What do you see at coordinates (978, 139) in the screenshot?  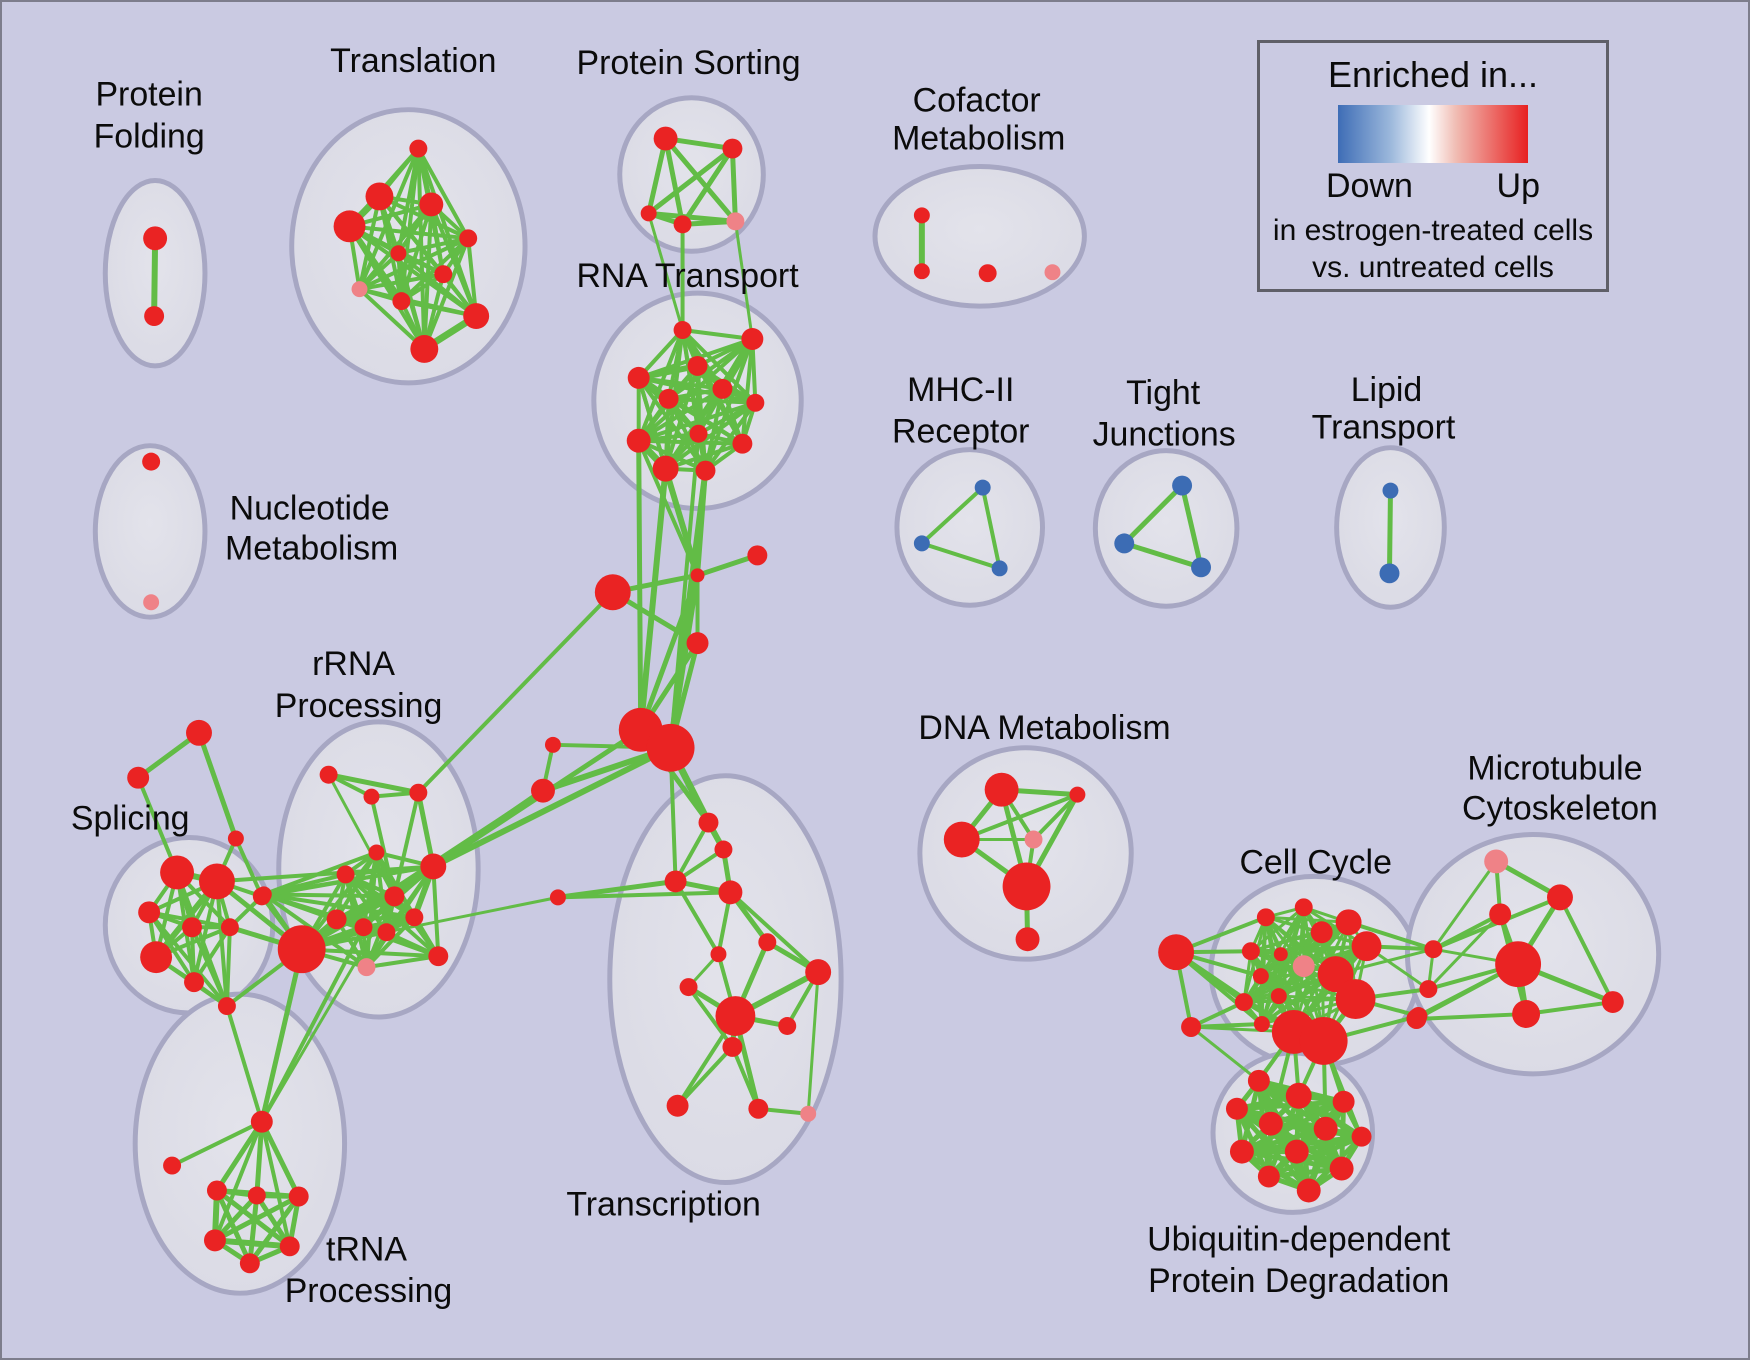 I see `cluster-label-cofactor-metabolism-2: Metabolism` at bounding box center [978, 139].